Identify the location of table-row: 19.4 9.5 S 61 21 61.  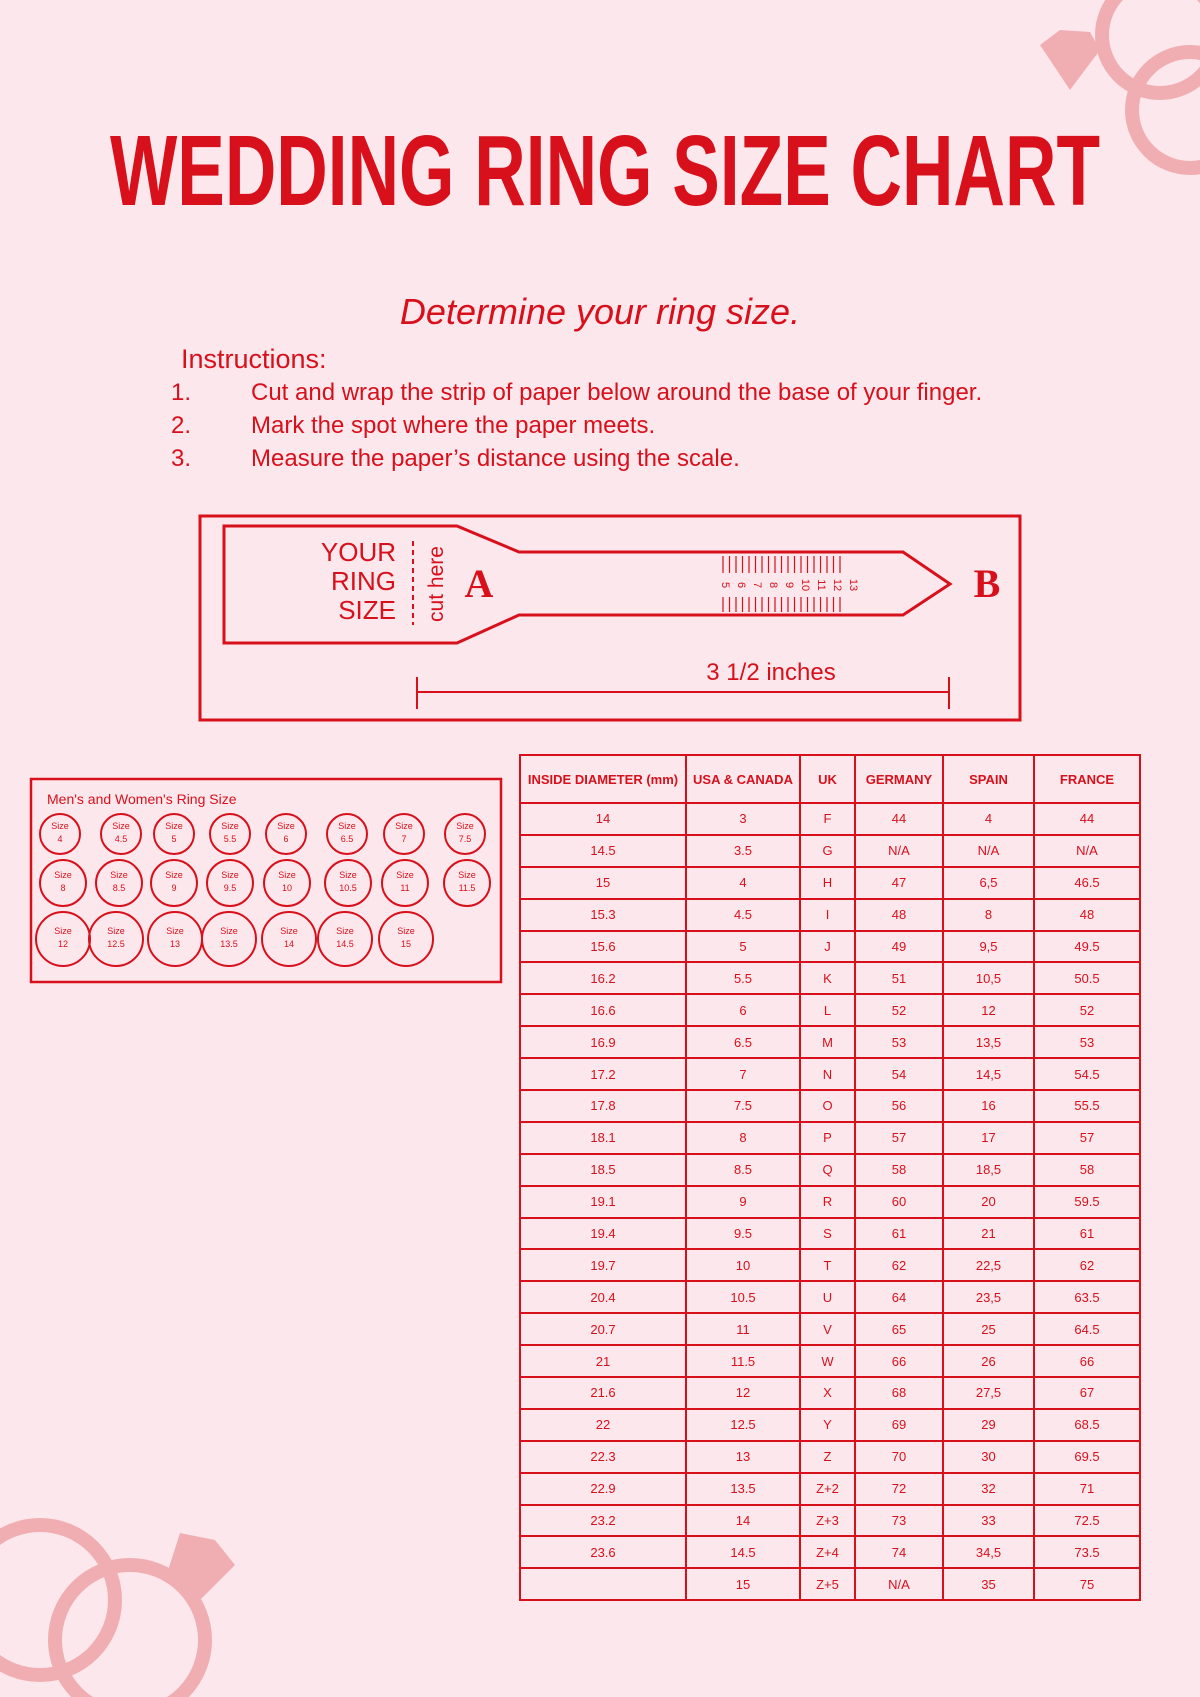
(830, 1233).